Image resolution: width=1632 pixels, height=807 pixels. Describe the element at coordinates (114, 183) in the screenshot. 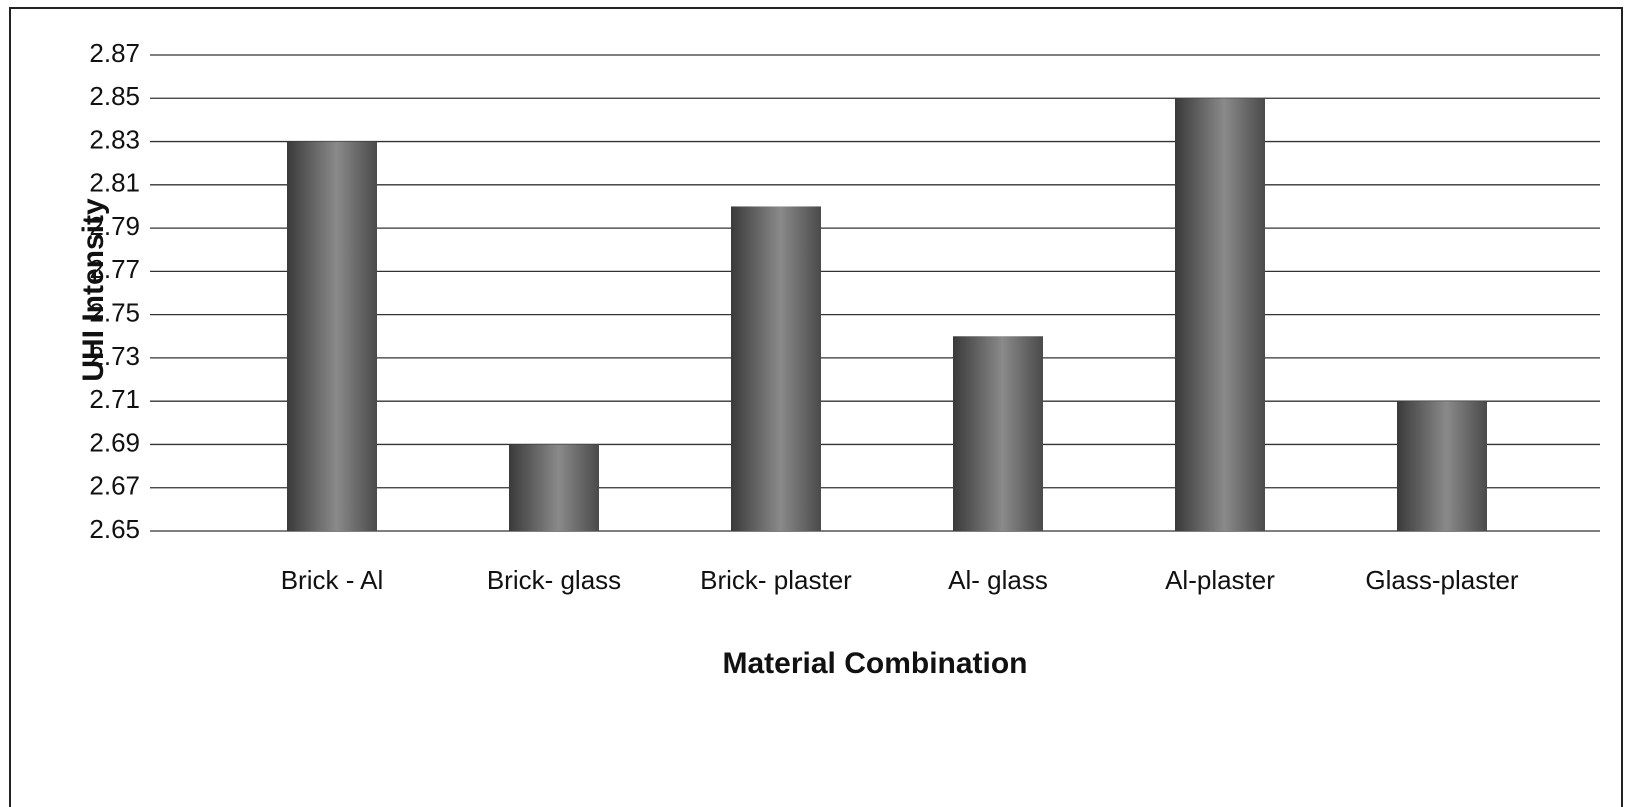

I see `y-tick-label: 2.81` at that location.